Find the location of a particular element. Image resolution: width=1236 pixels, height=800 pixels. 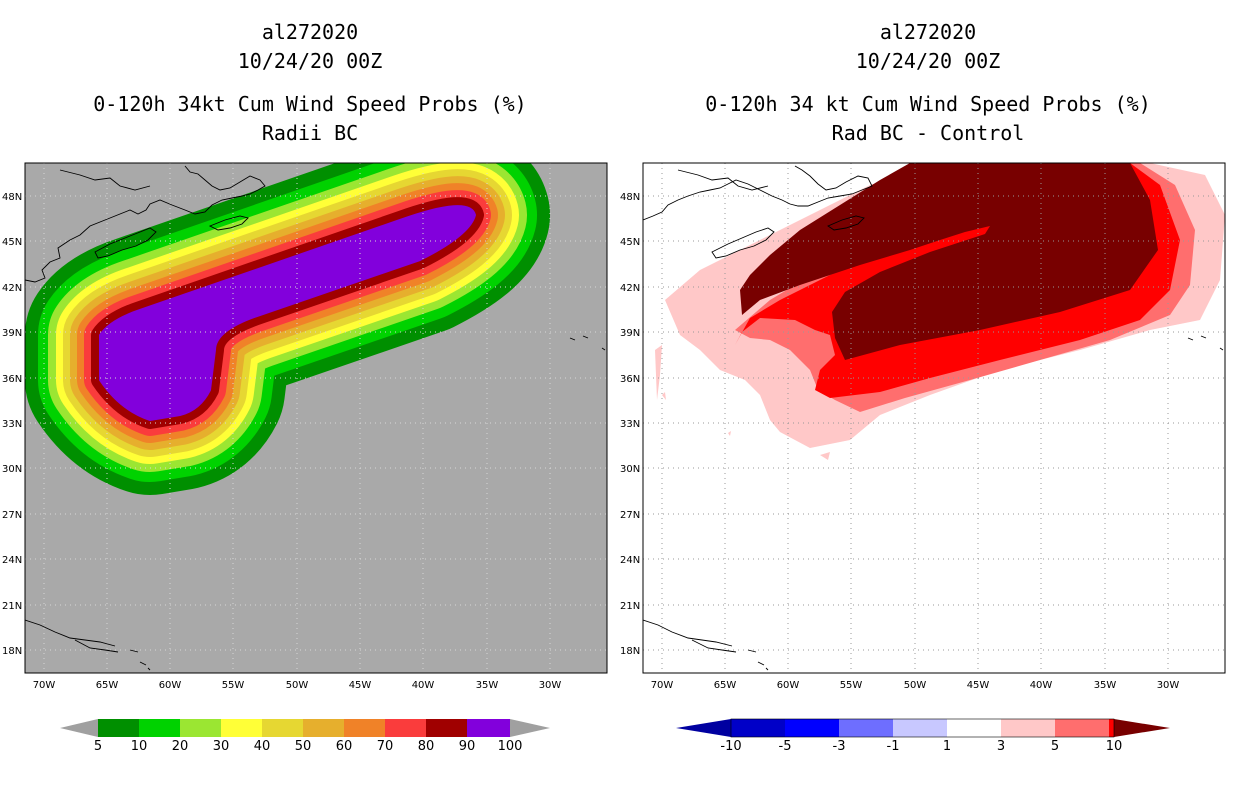

left-colorbar-label: 50 is located at coordinates (303, 746).